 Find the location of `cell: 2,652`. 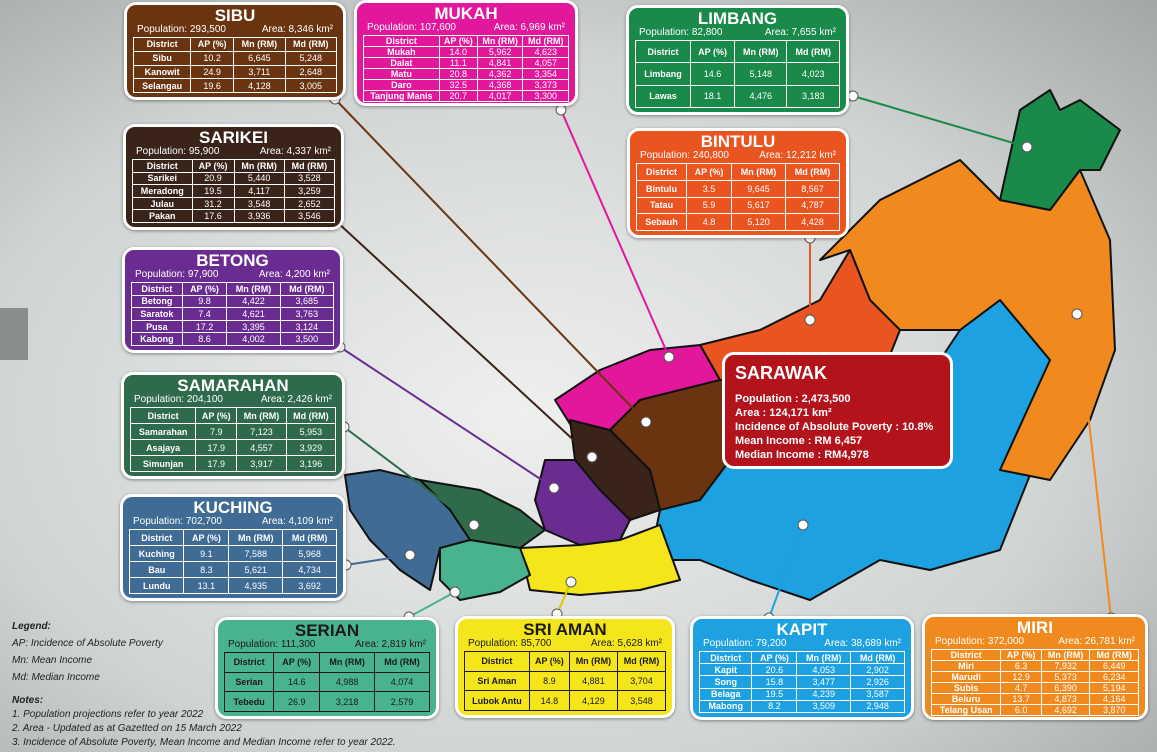

cell: 2,652 is located at coordinates (309, 203).